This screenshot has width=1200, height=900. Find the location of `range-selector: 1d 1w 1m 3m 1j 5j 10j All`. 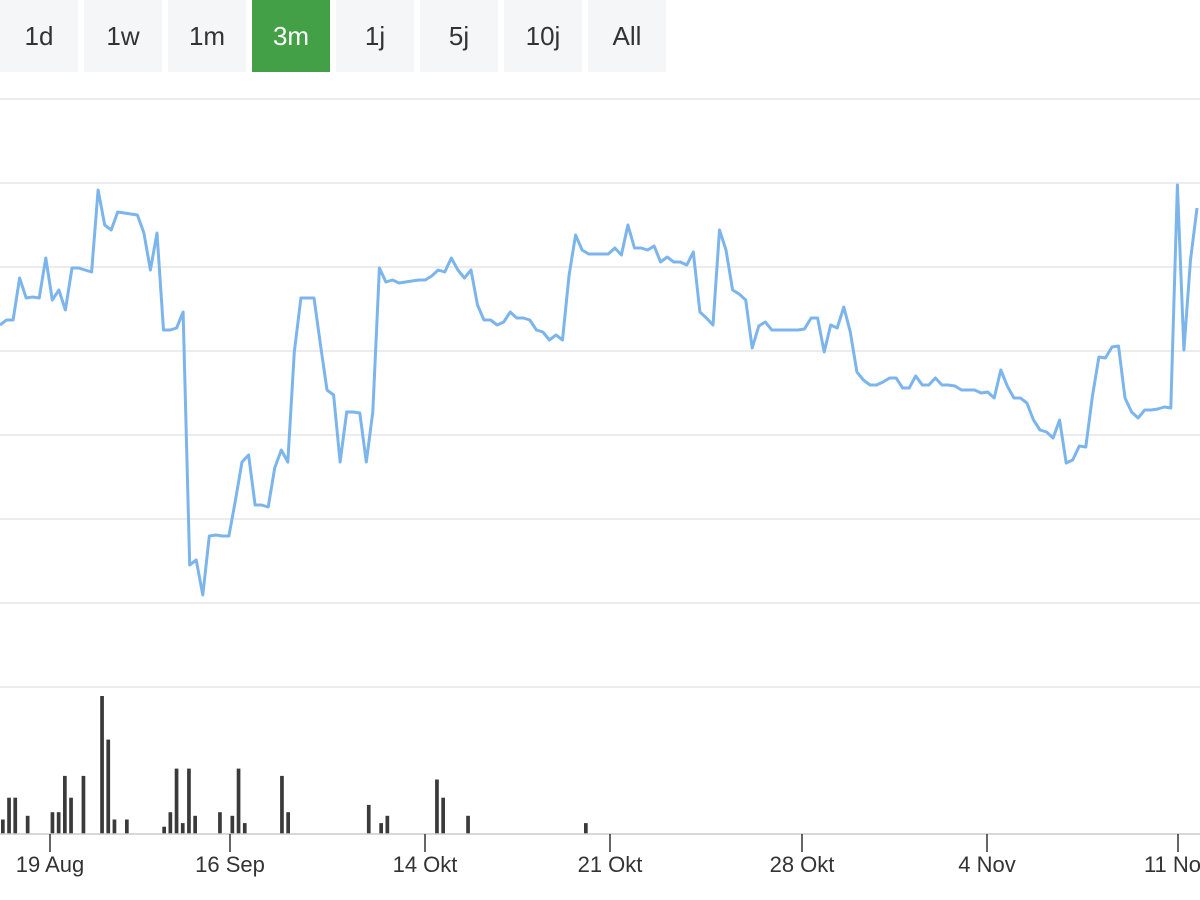

range-selector: 1d 1w 1m 3m 1j 5j 10j All is located at coordinates (333, 36).